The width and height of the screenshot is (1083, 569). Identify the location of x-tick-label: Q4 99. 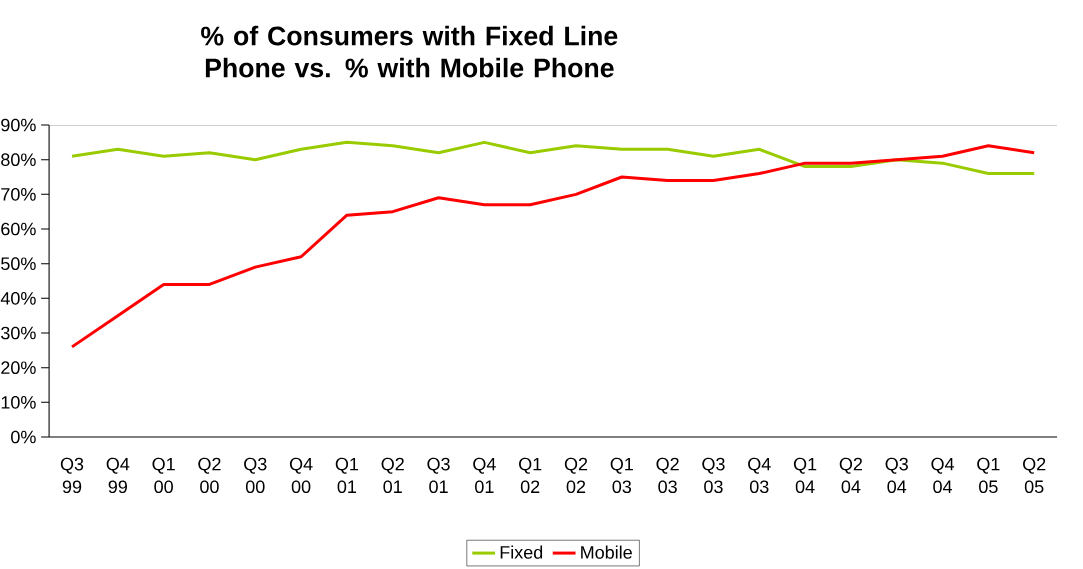
(118, 475).